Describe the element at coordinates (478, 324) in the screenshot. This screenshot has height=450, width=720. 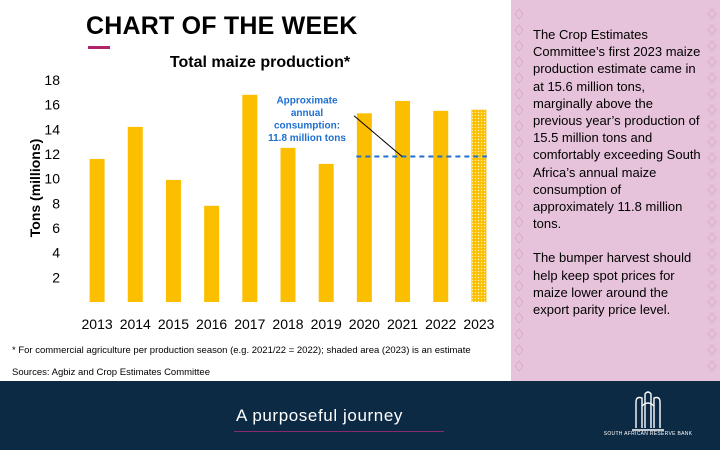
I see `x-tick-label: 2023` at that location.